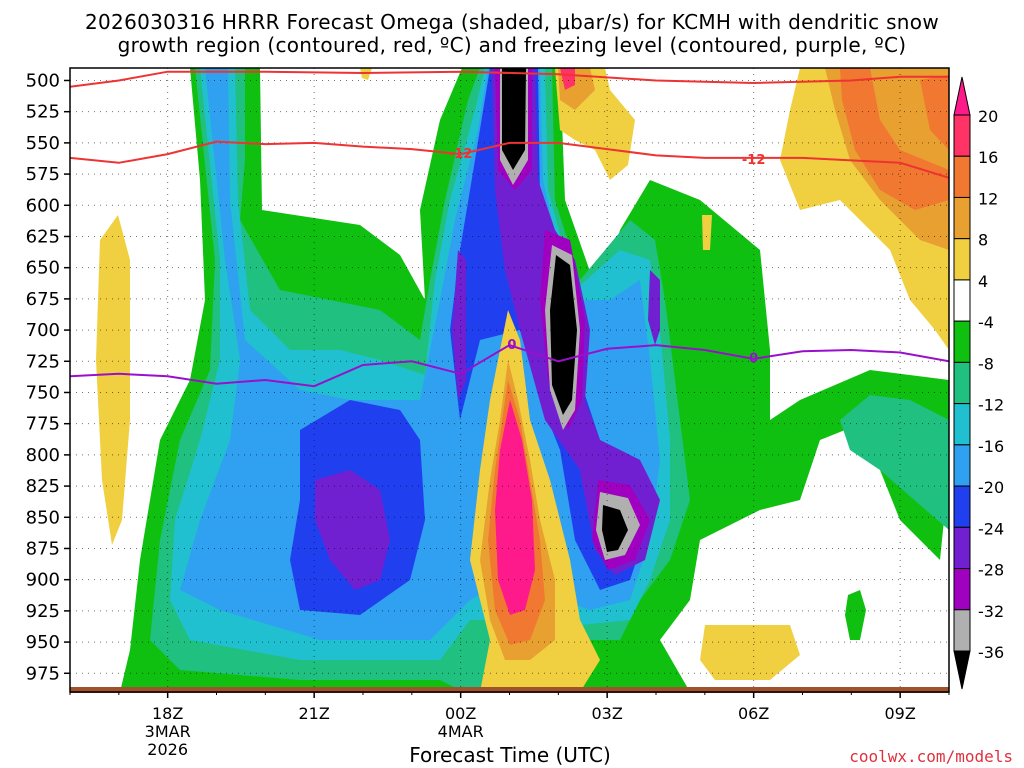 This screenshot has height=768, width=1024. Describe the element at coordinates (43, 611) in the screenshot. I see `y-tick-label: 925` at that location.